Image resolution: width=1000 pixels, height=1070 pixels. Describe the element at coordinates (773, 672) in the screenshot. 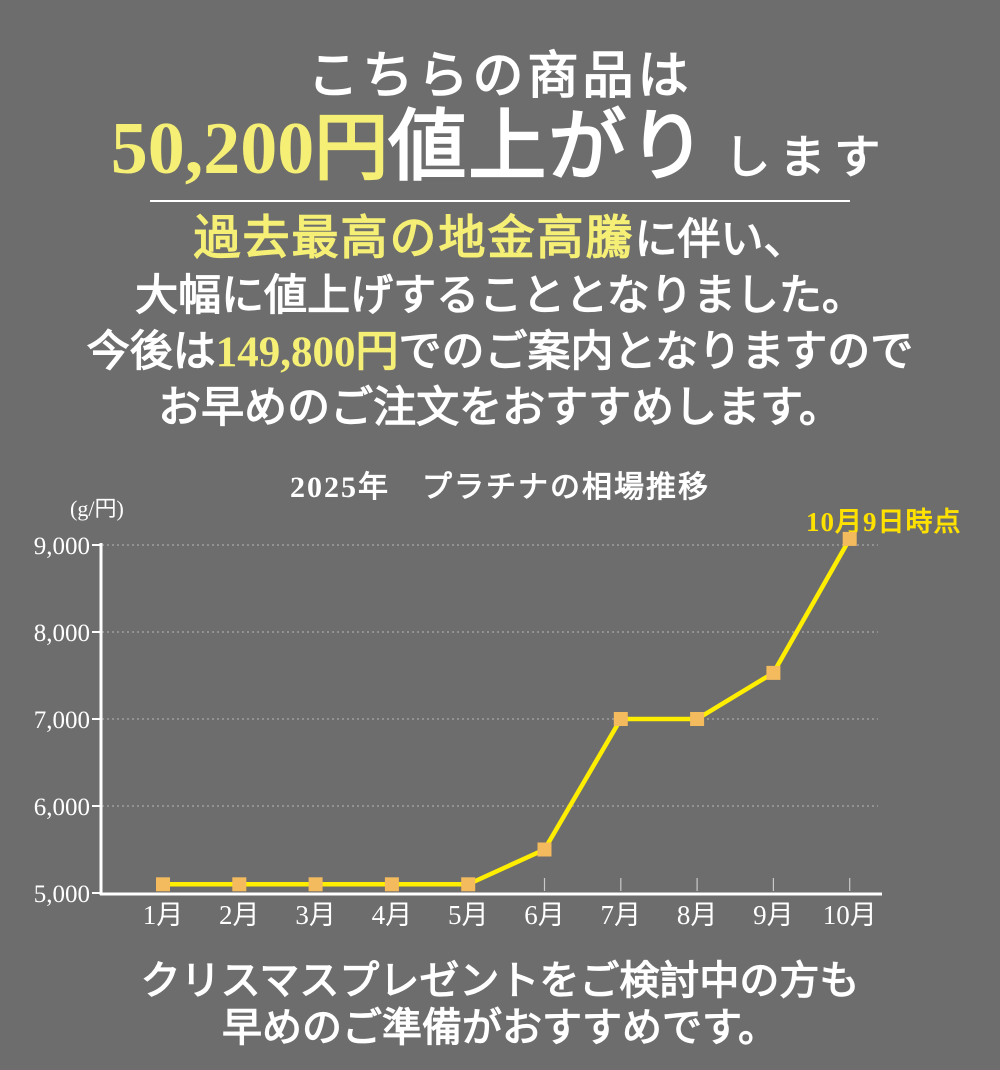

I see `data-point-marker-9月` at that location.